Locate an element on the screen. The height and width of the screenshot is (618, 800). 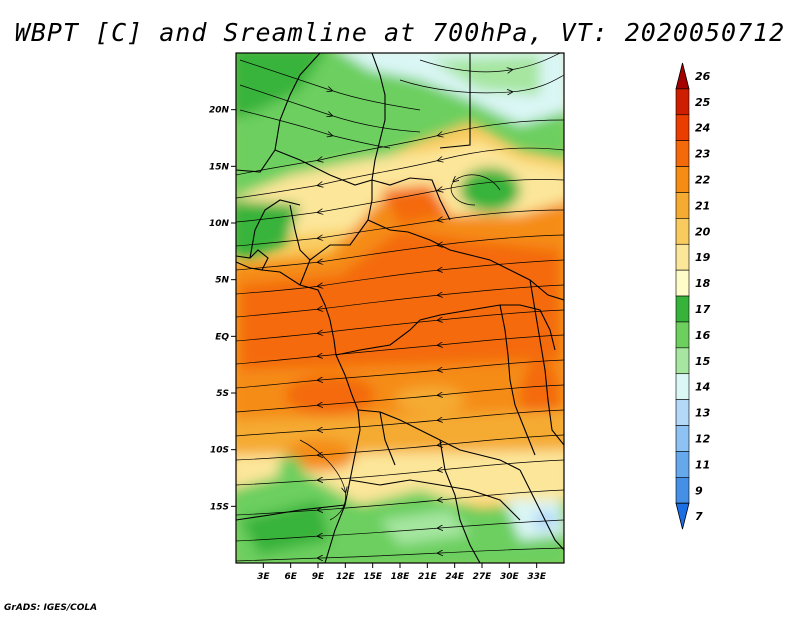
lon-tick-label: 27E is located at coordinates (483, 577).